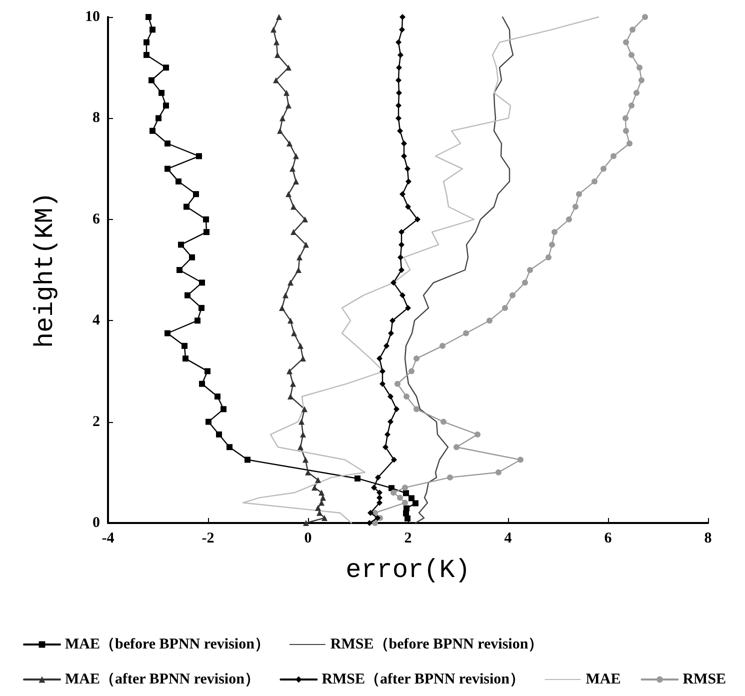 This screenshot has width=745, height=696. I want to click on y-tick-label: 2, so click(96, 422).